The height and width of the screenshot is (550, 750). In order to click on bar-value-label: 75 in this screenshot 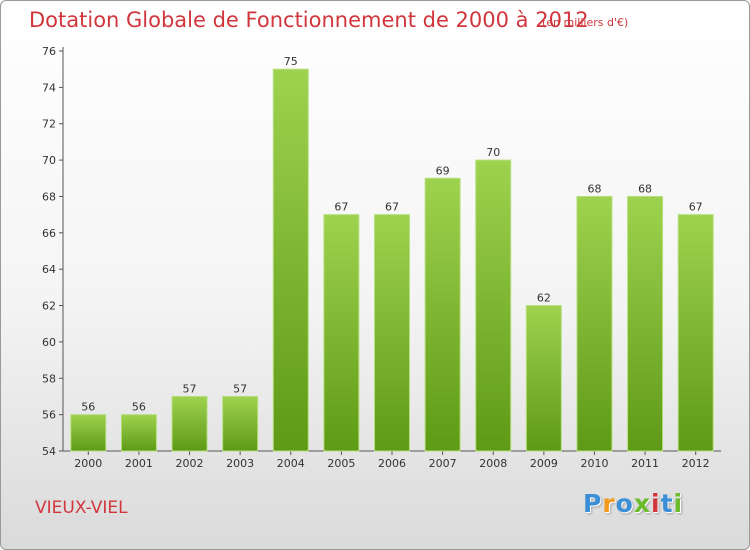, I will do `click(291, 61)`.